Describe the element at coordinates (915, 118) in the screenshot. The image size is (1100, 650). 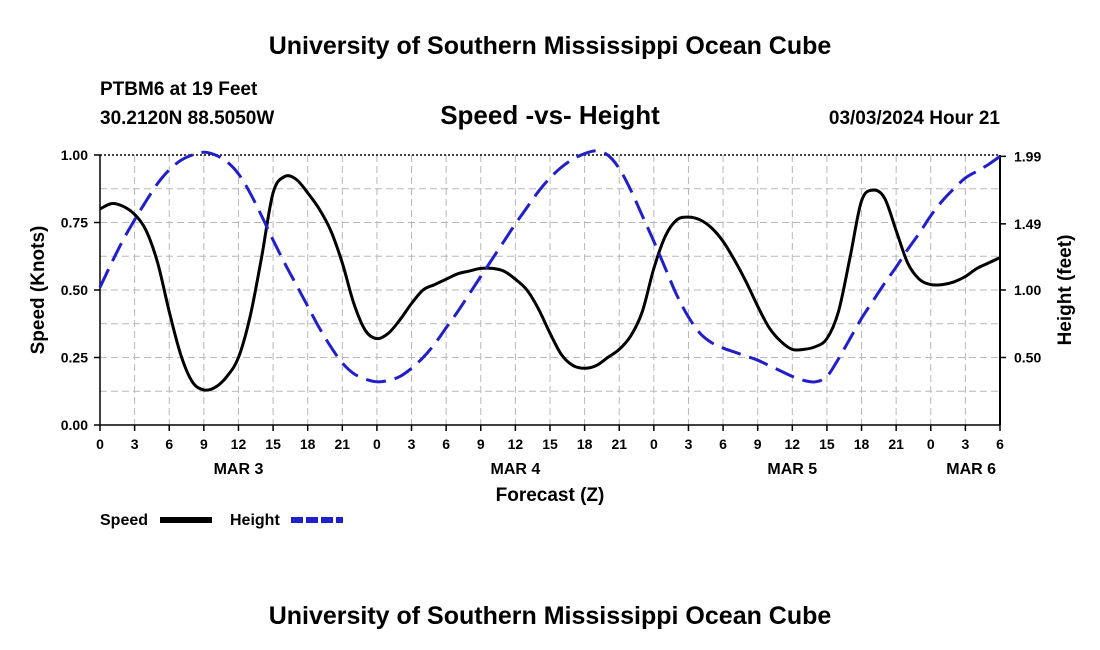
I see `datetime-label: 03/03/2024 Hour 21` at that location.